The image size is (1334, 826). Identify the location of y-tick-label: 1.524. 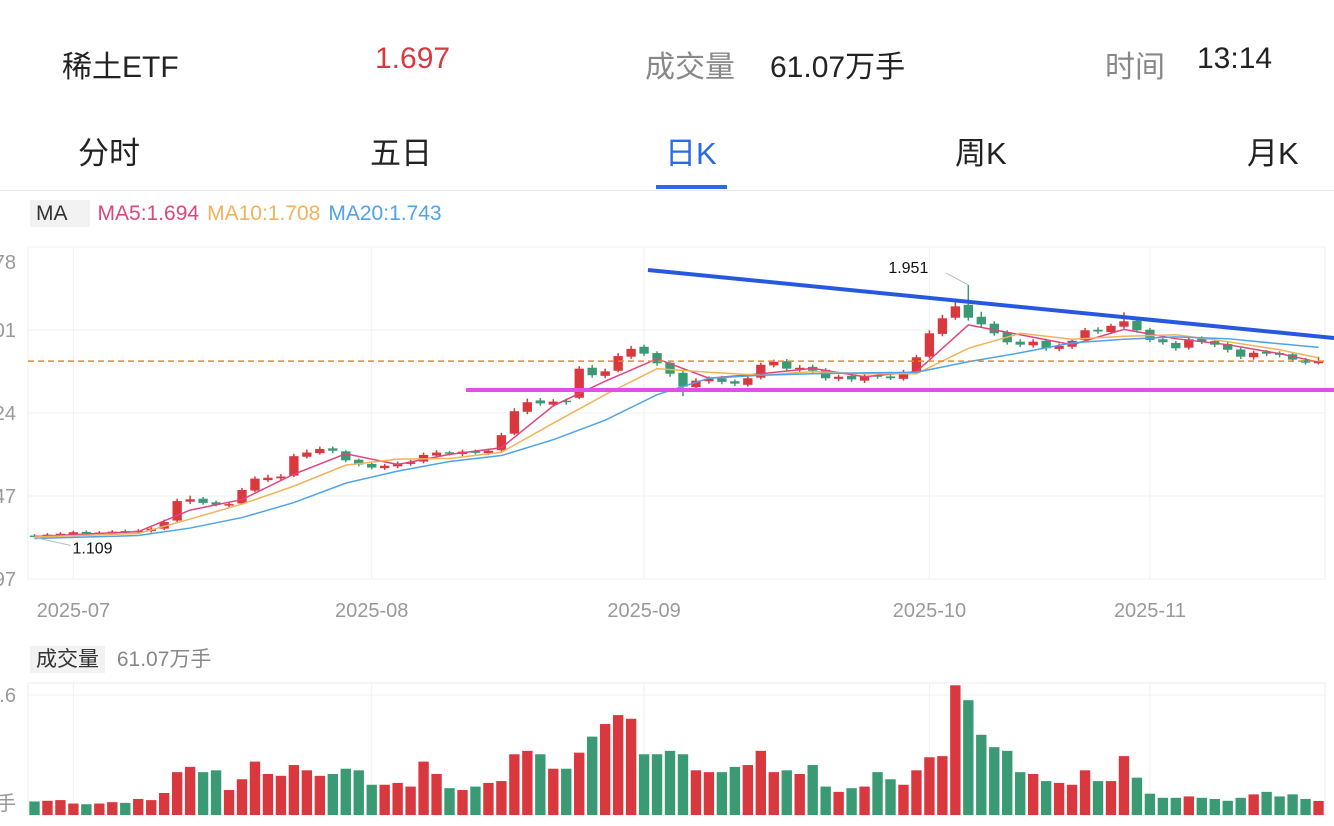
(8, 414).